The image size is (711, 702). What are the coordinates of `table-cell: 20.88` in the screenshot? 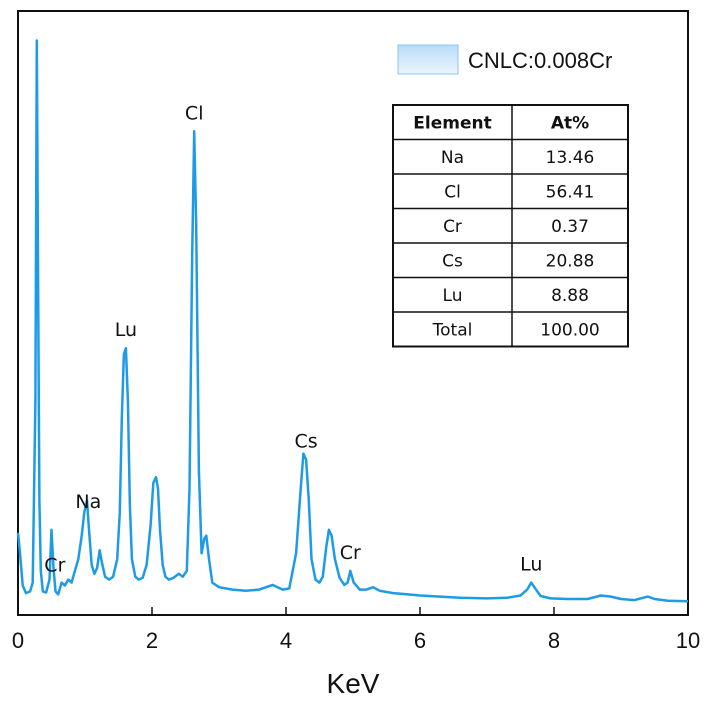 It's located at (570, 261).